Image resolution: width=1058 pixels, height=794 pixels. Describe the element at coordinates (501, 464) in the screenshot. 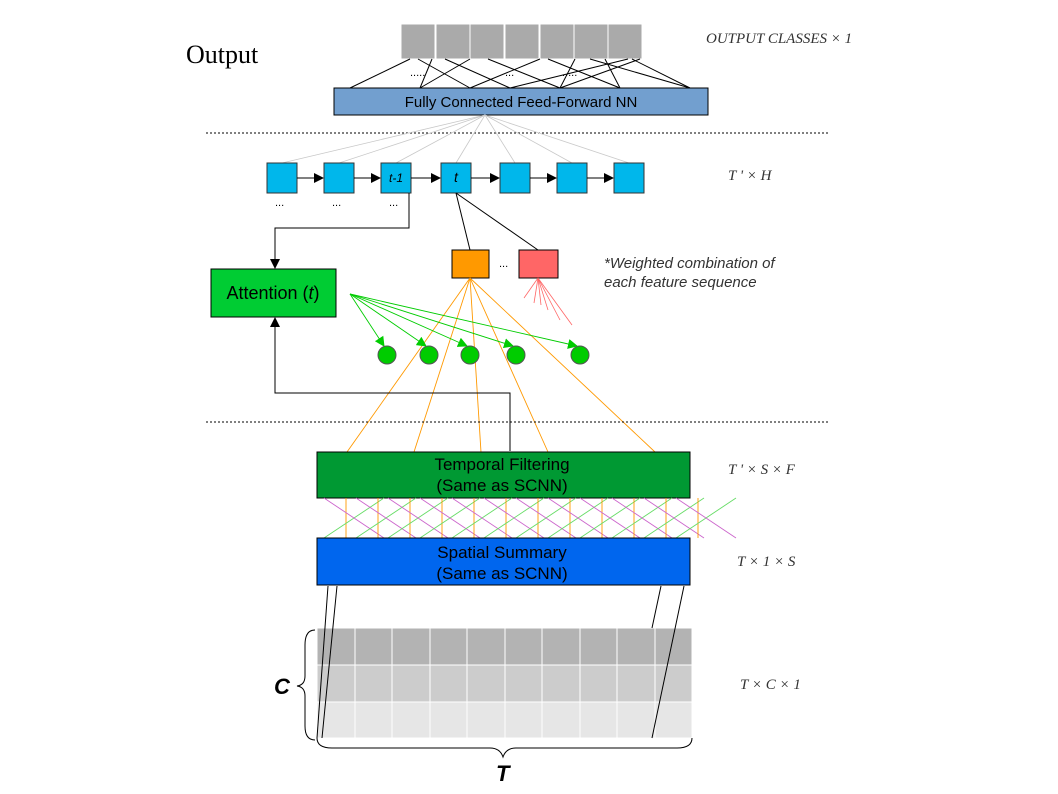

I see `temporal-filtering-line-1: Temporal Filtering` at that location.